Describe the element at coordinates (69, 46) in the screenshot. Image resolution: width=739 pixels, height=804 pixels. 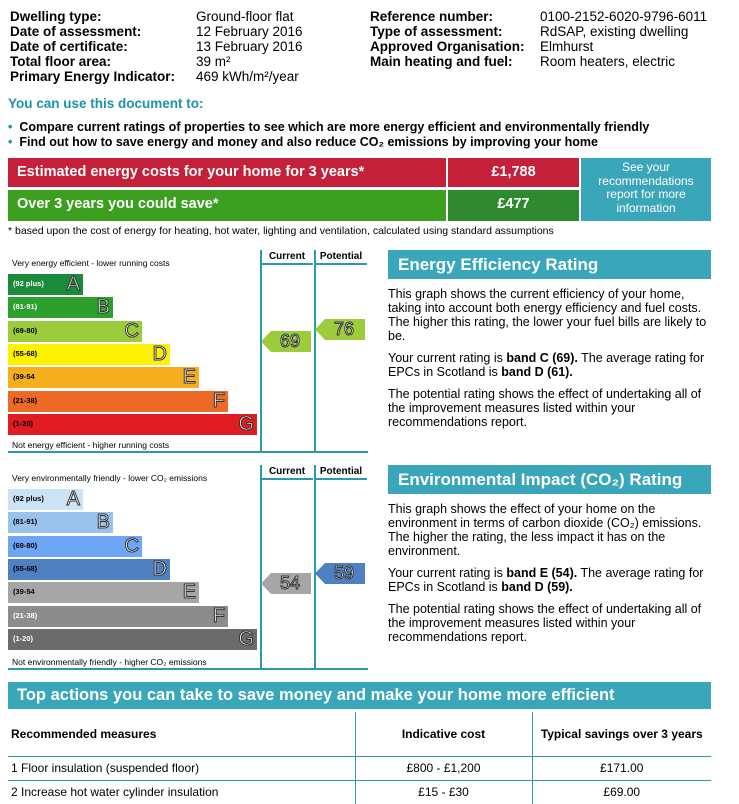
I see `field-label: Date of certificate:` at that location.